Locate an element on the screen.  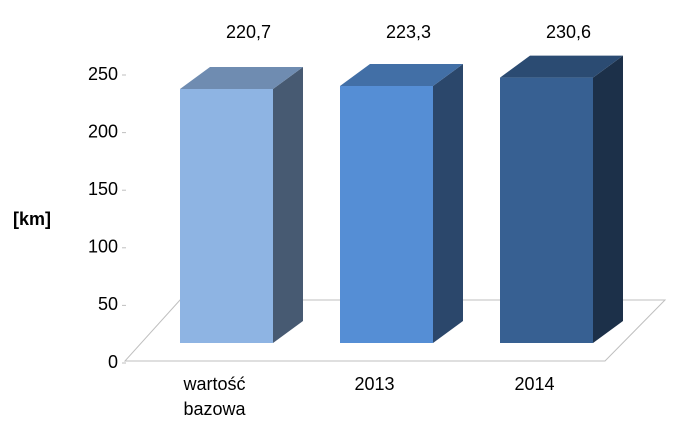
data-label: 230,6 is located at coordinates (568, 32).